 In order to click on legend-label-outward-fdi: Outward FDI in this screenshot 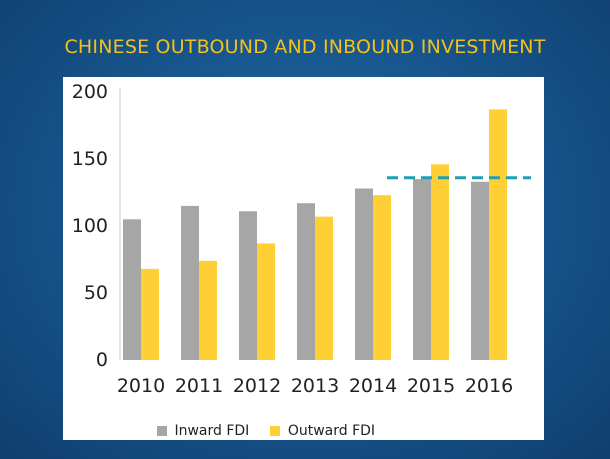, I will do `click(331, 431)`.